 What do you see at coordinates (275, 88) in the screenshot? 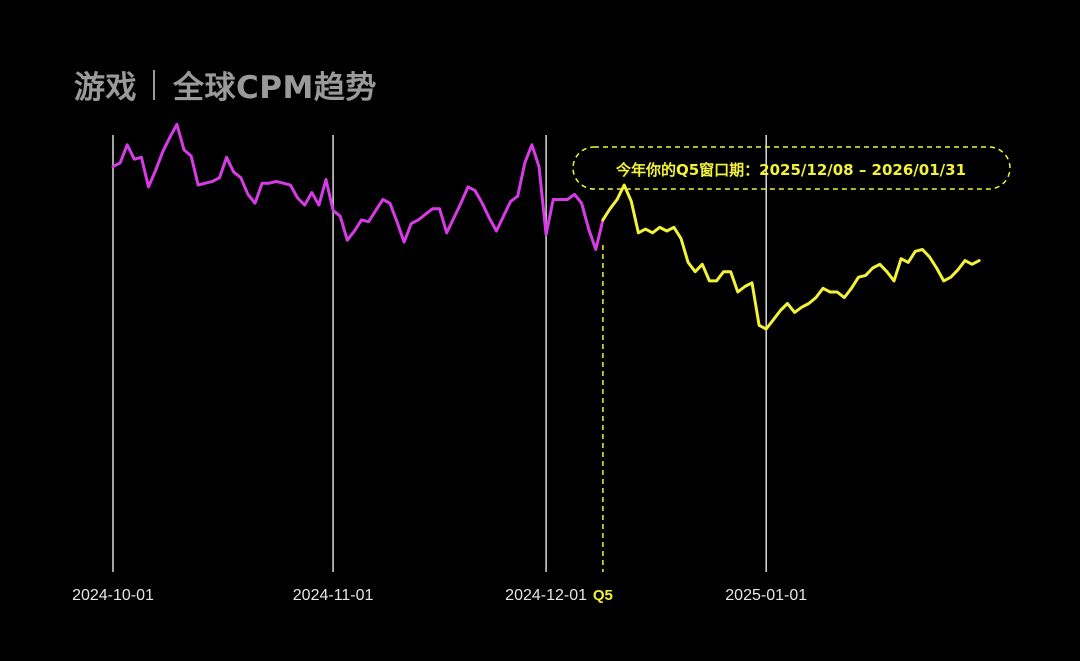
I see `title-subject: 全球CPM趋势` at bounding box center [275, 88].